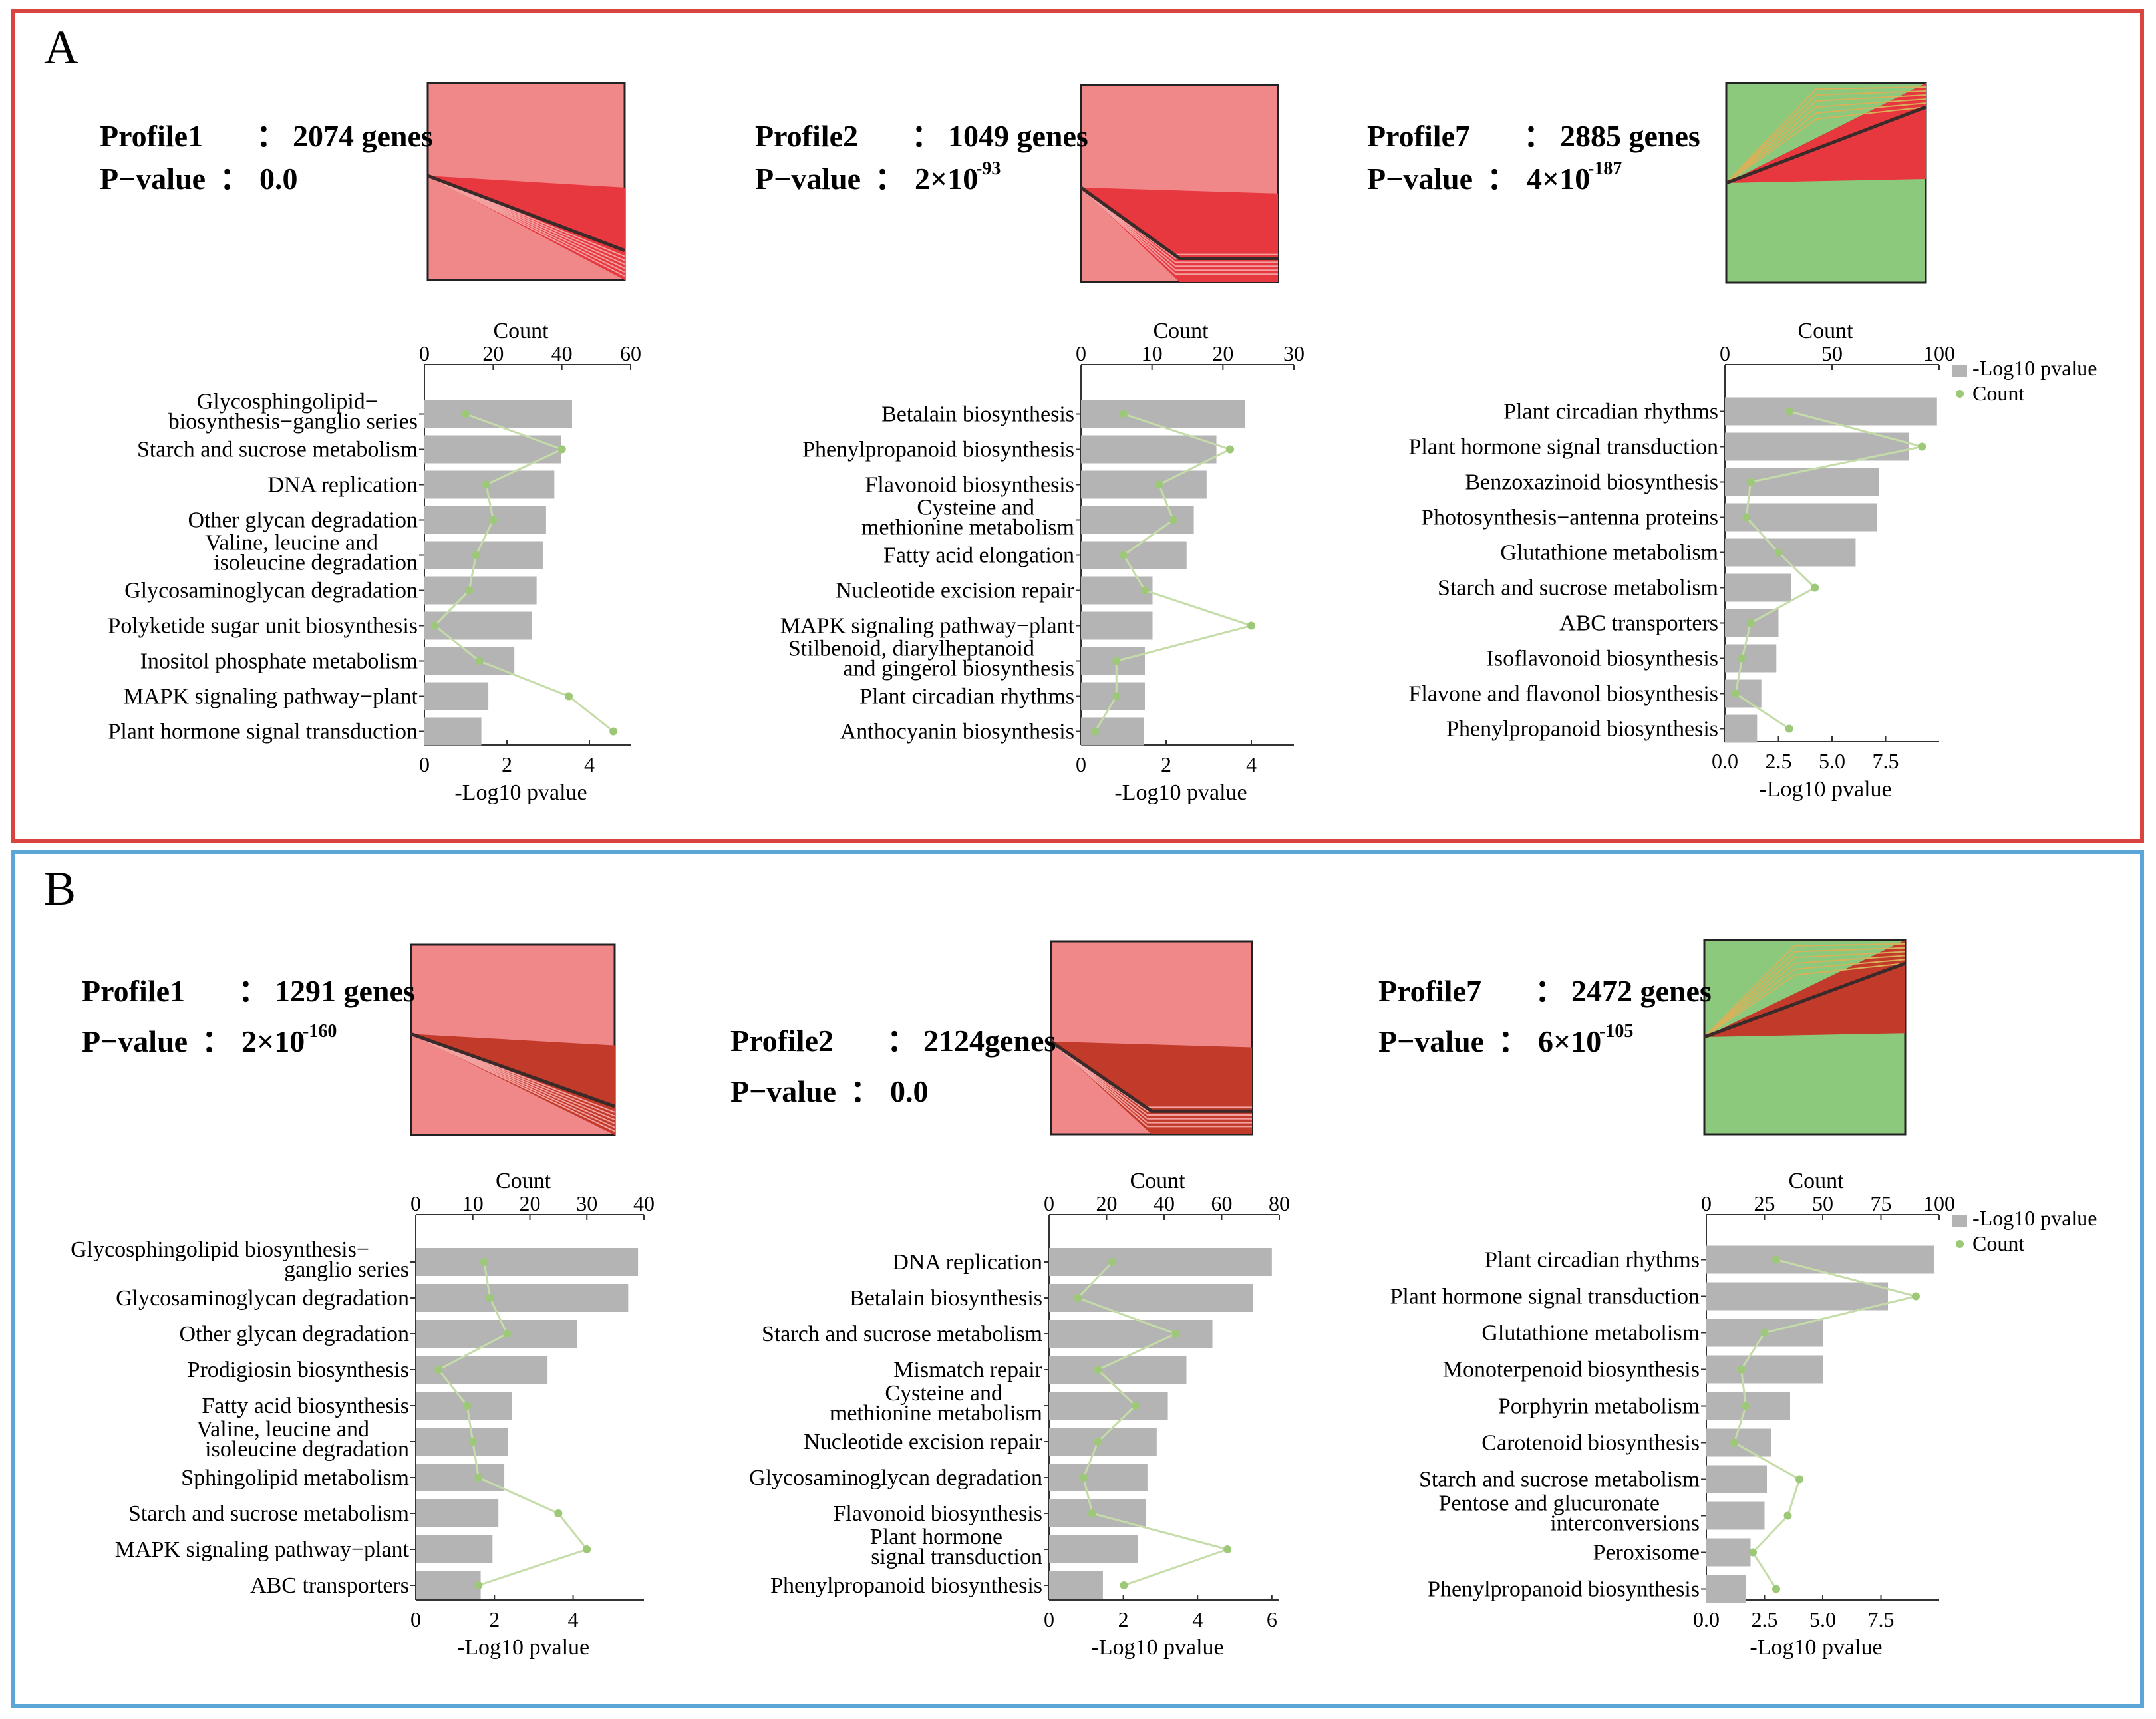 The width and height of the screenshot is (2156, 1719). What do you see at coordinates (1603, 659) in the screenshot?
I see `category-label: Isoflavonoid biosynthesis` at bounding box center [1603, 659].